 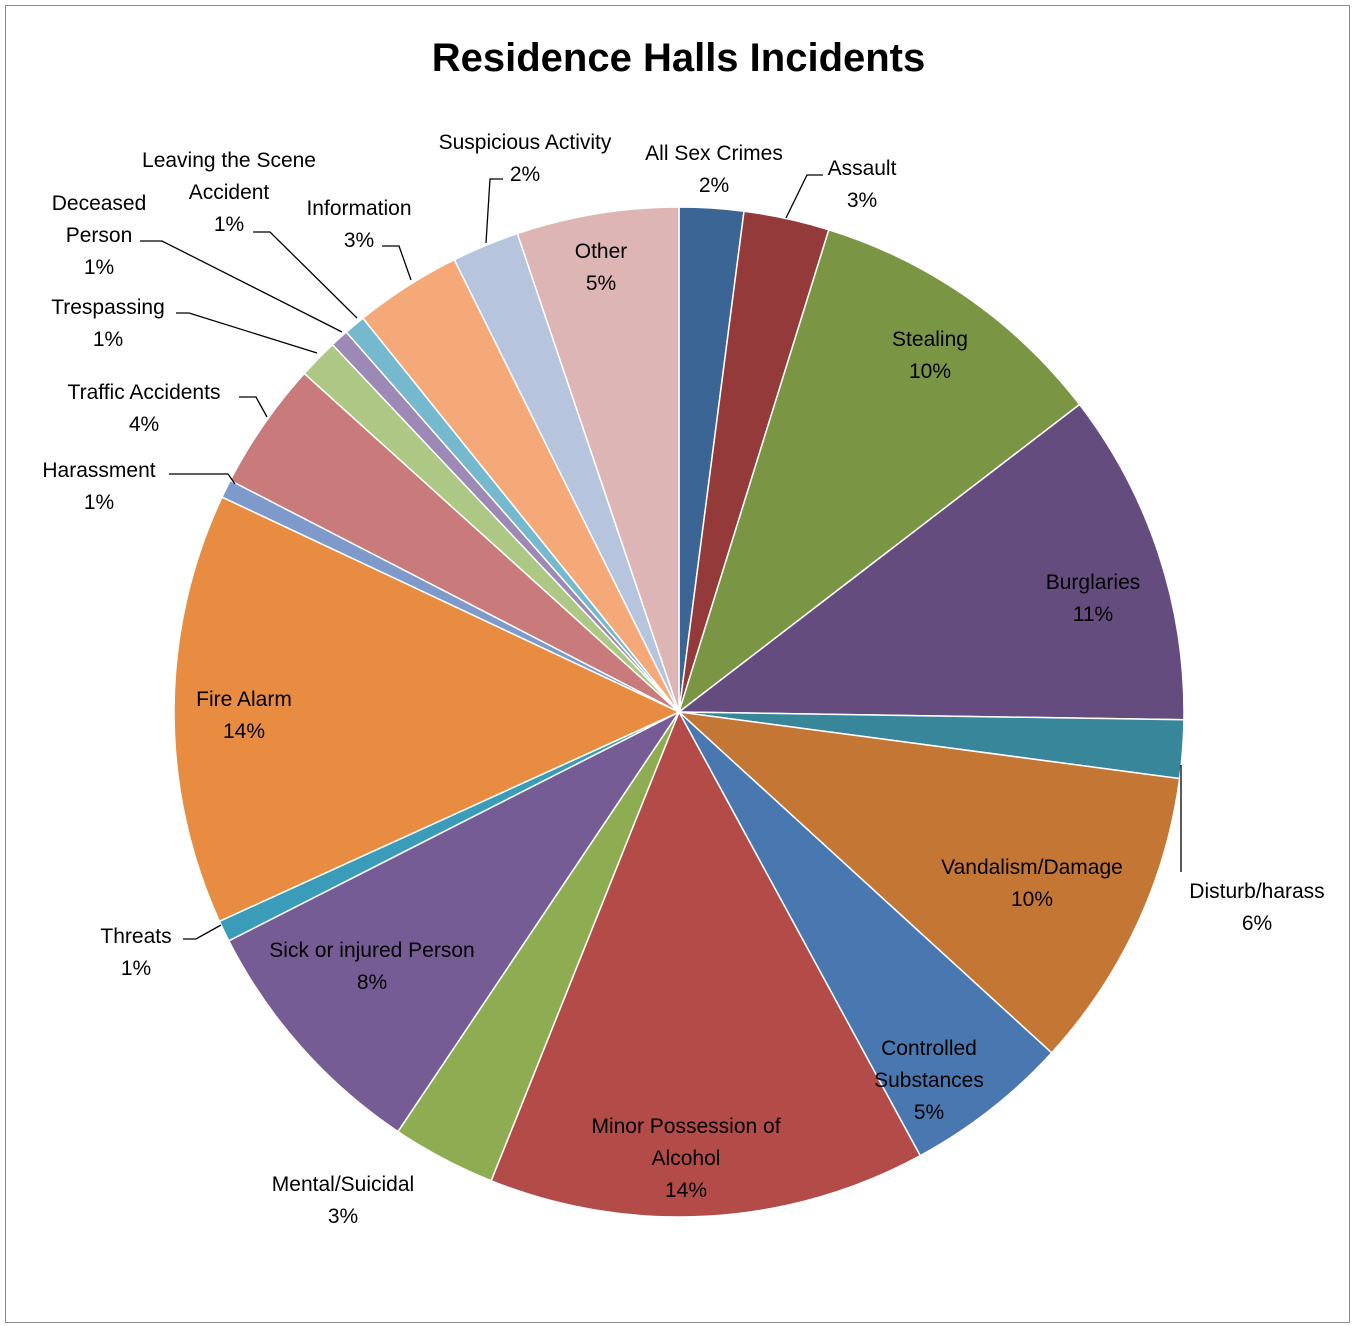 I want to click on pie-slice-stealing, so click(x=879, y=471).